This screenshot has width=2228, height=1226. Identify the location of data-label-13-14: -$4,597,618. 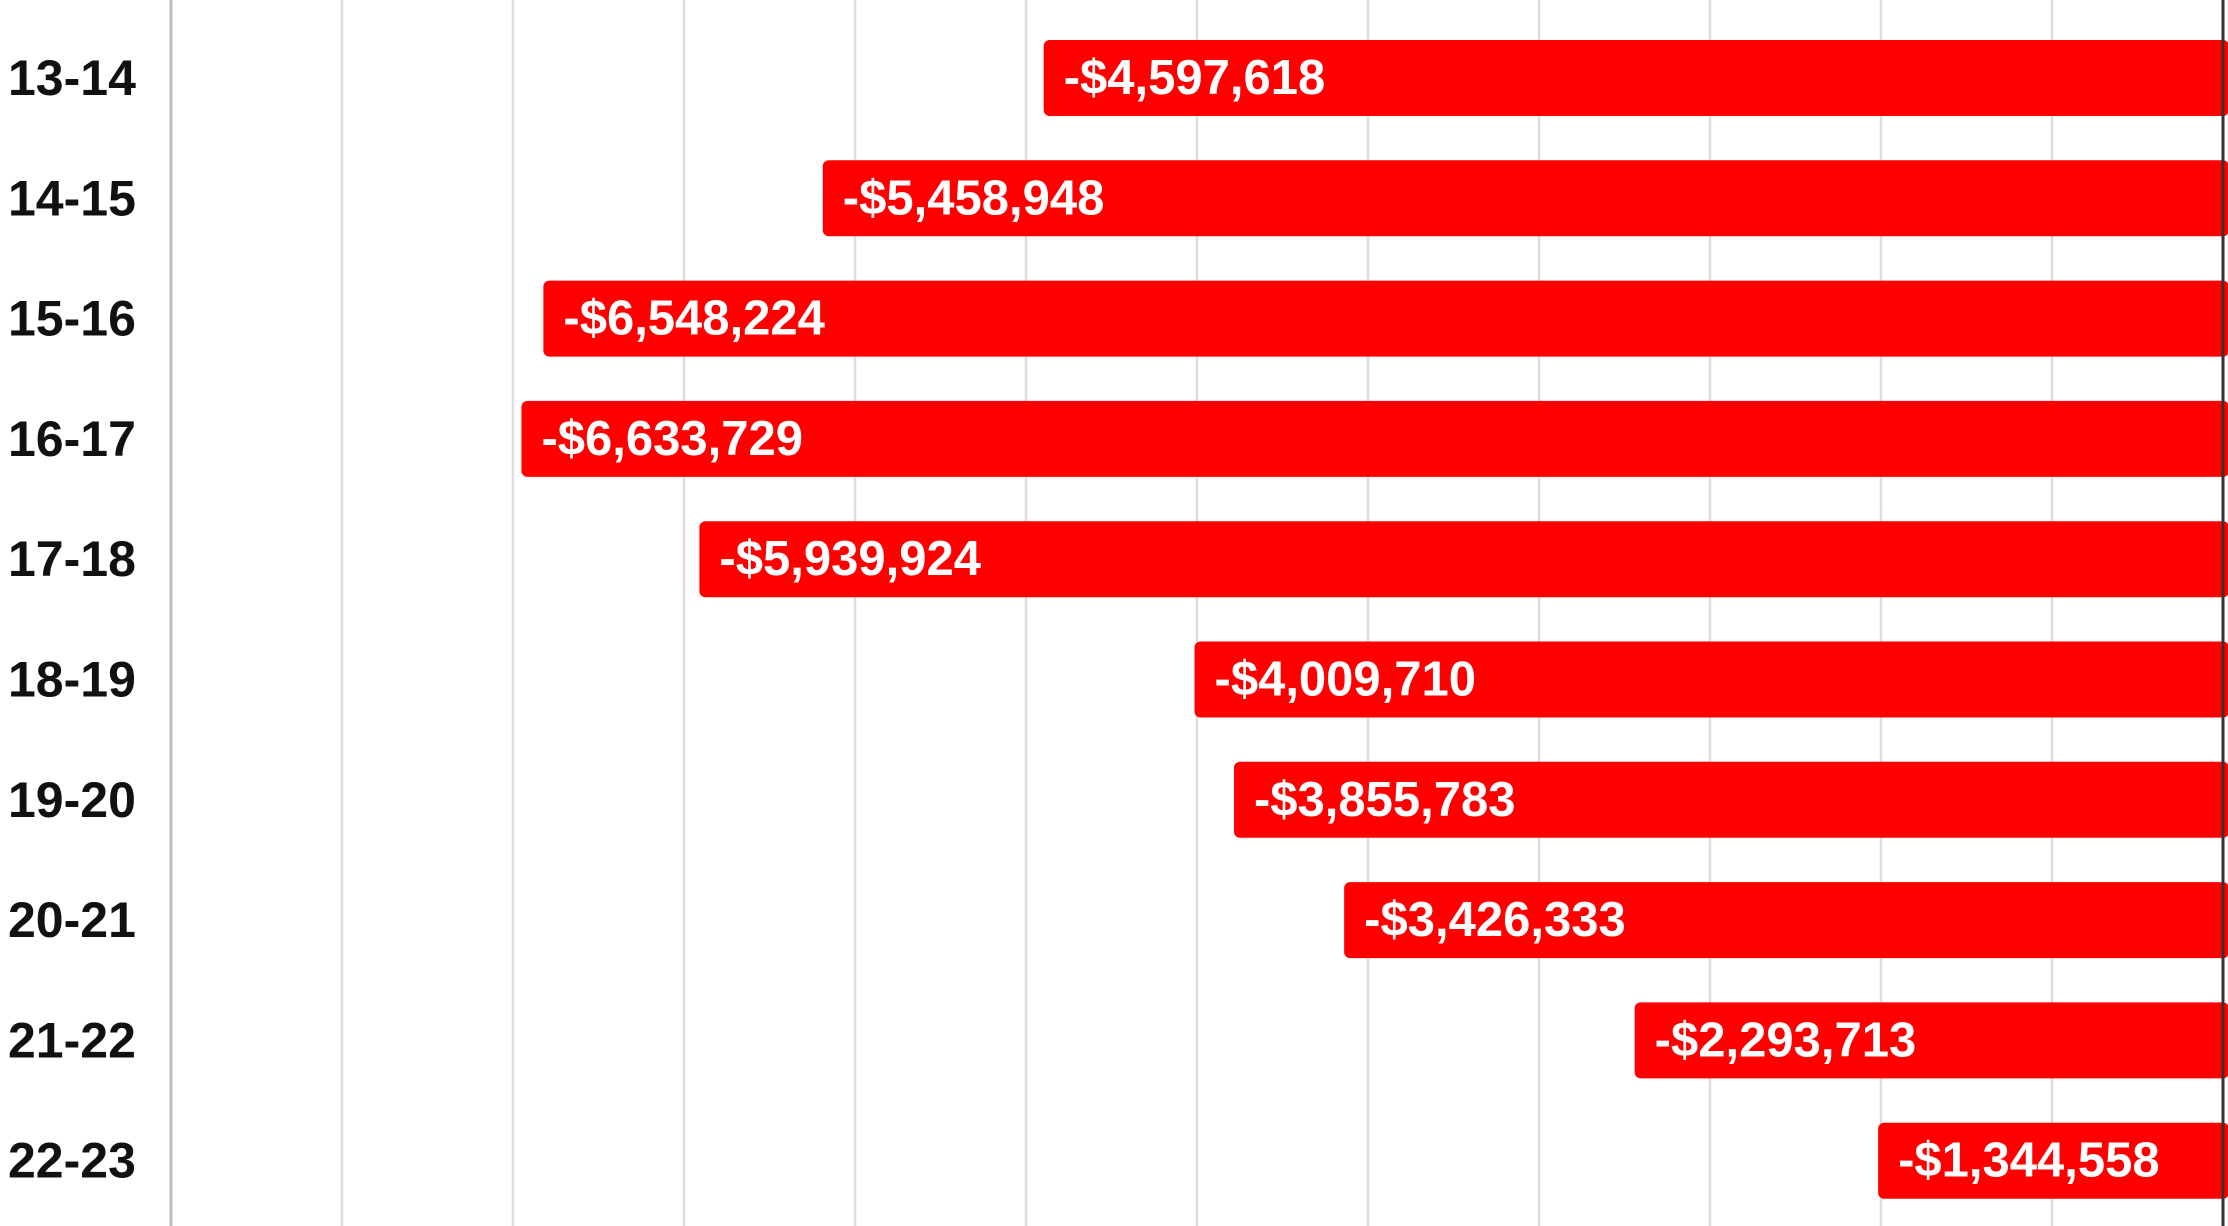
(1195, 78).